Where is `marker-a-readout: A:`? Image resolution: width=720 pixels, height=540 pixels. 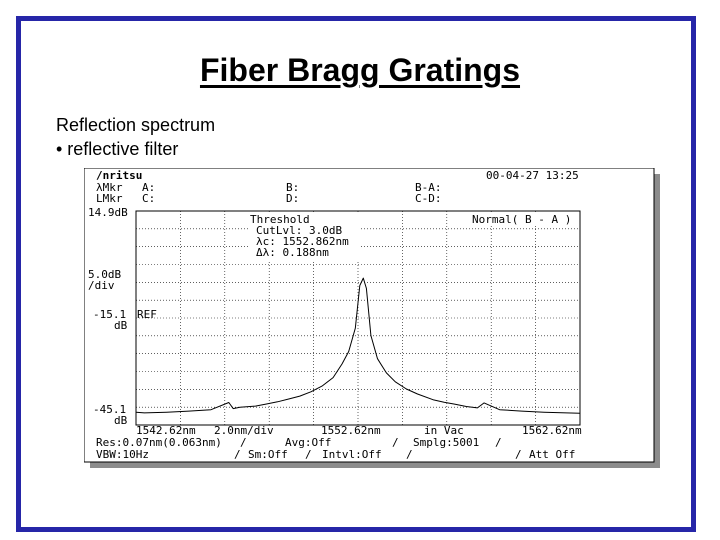
marker-a-readout: A: is located at coordinates (148, 187).